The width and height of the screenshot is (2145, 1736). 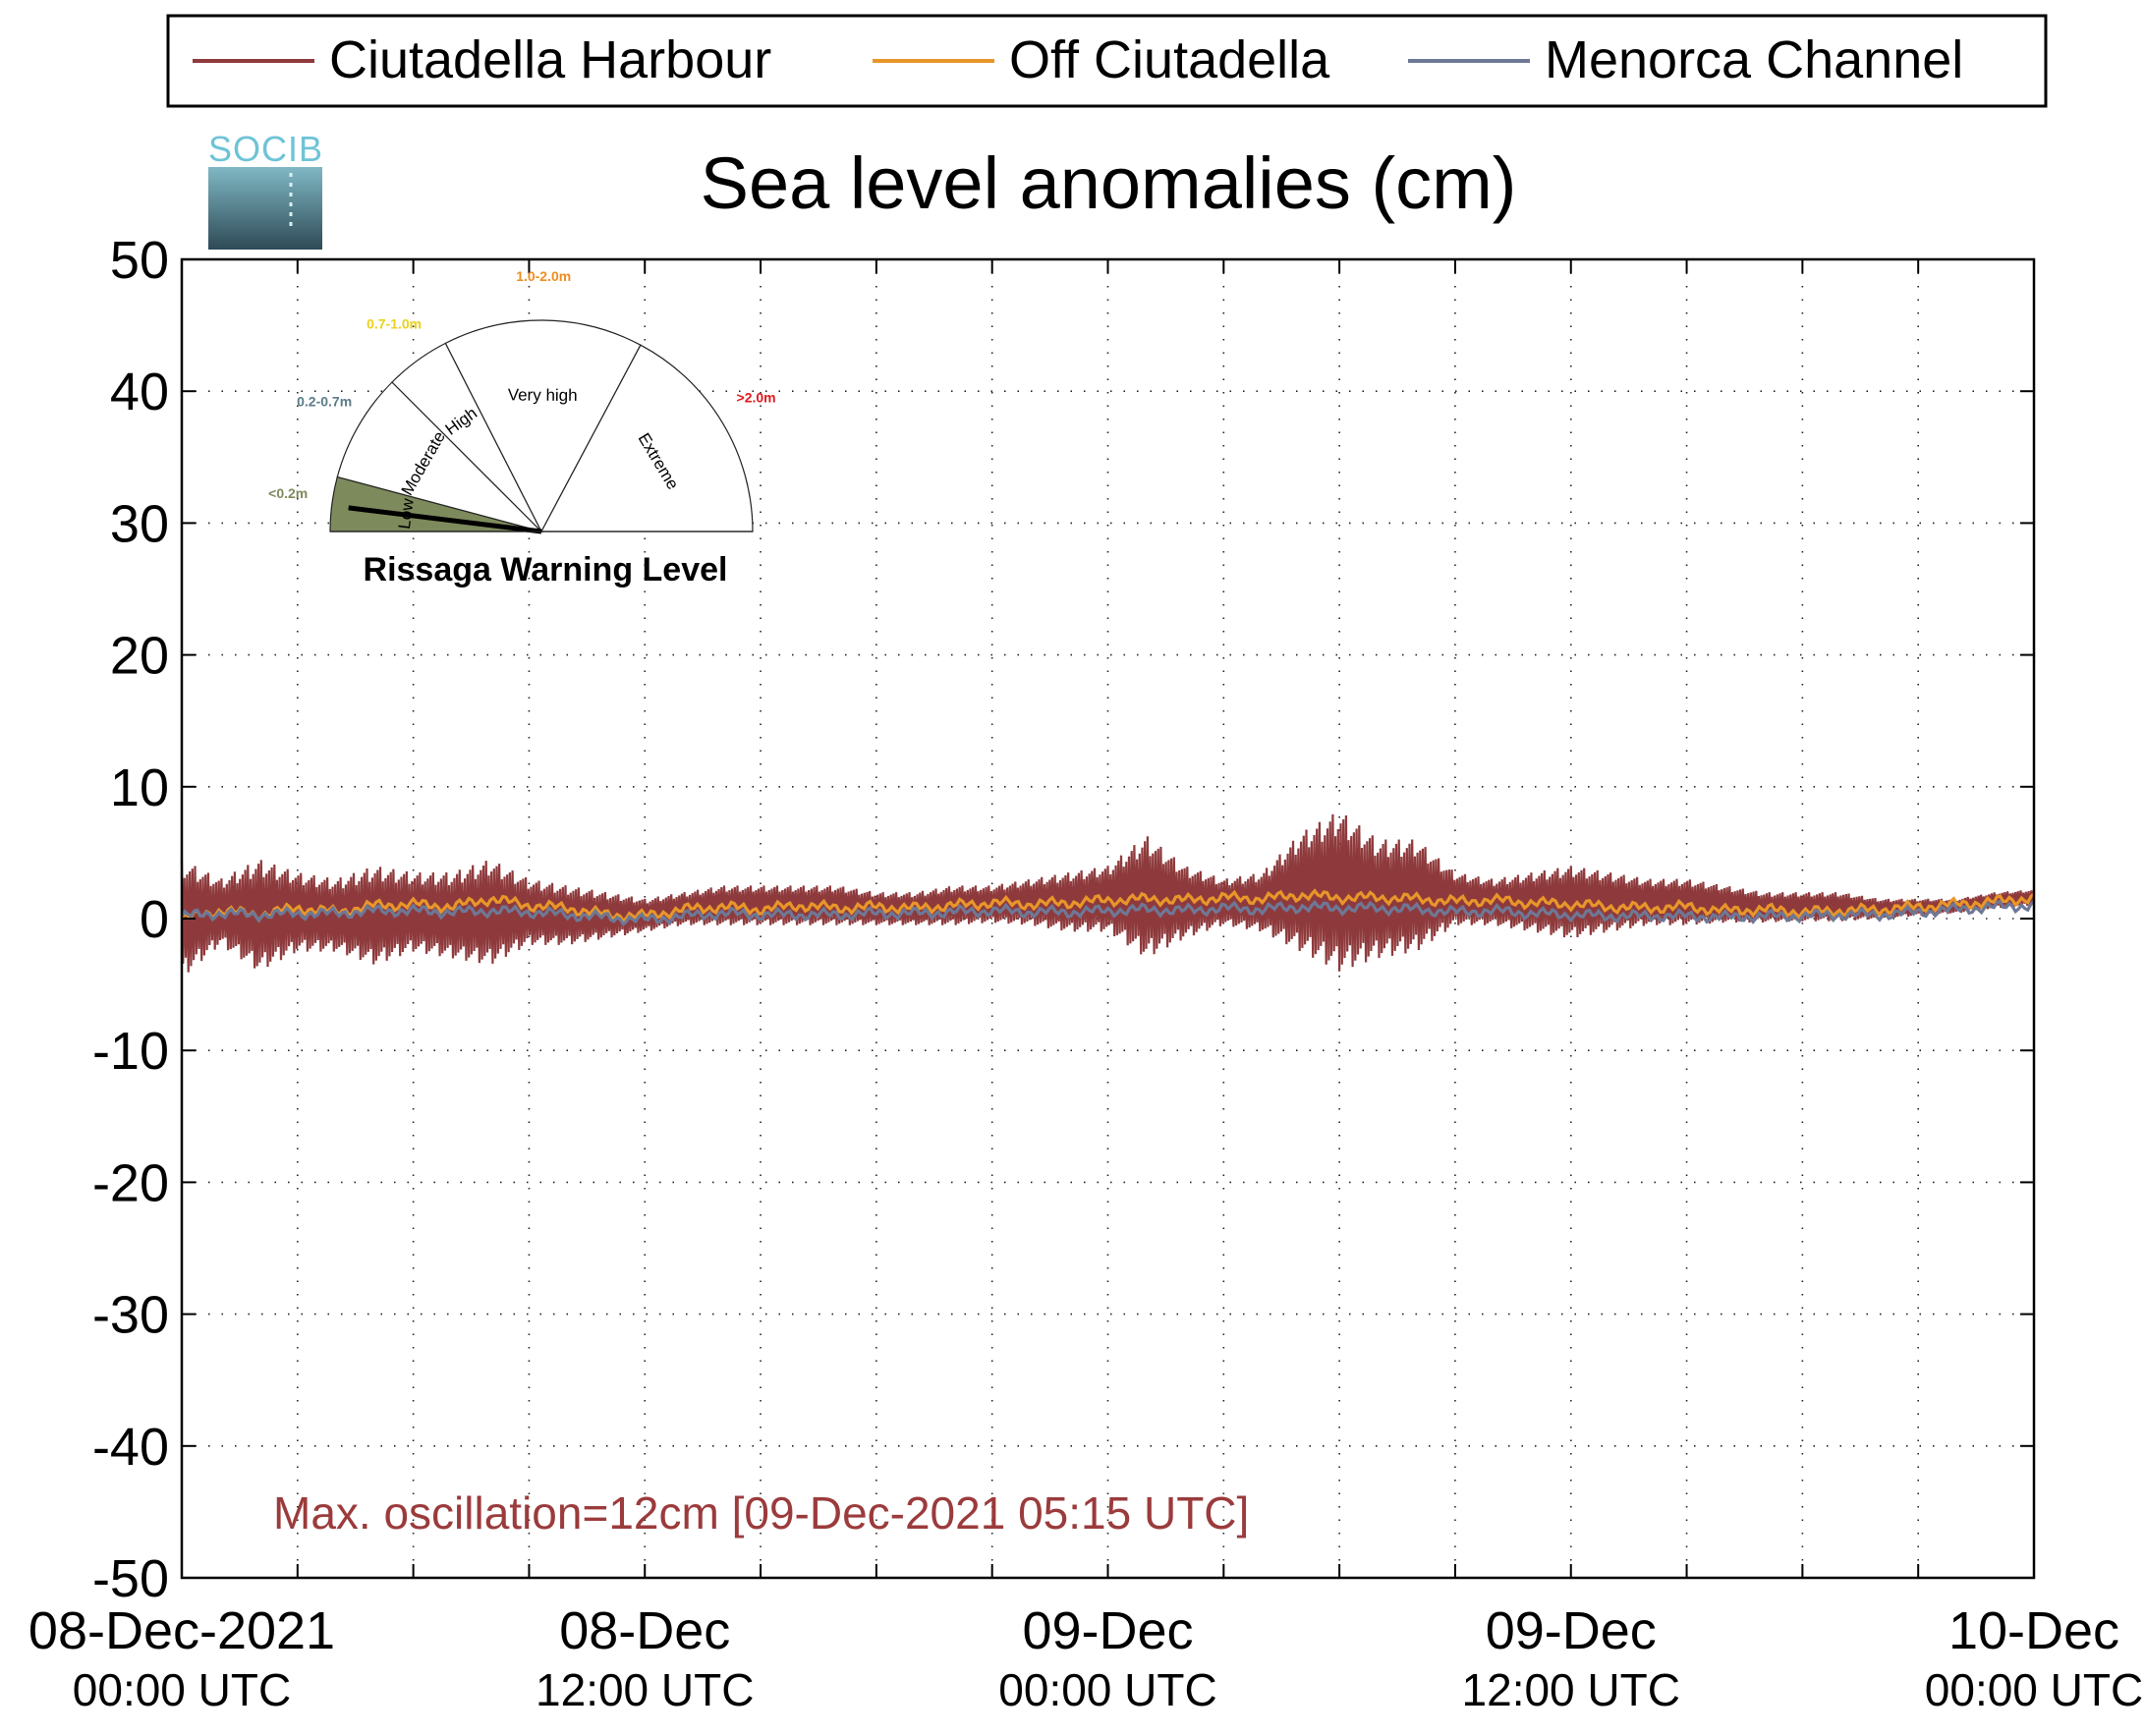 I want to click on socib-logo: SOCIB, so click(x=265, y=189).